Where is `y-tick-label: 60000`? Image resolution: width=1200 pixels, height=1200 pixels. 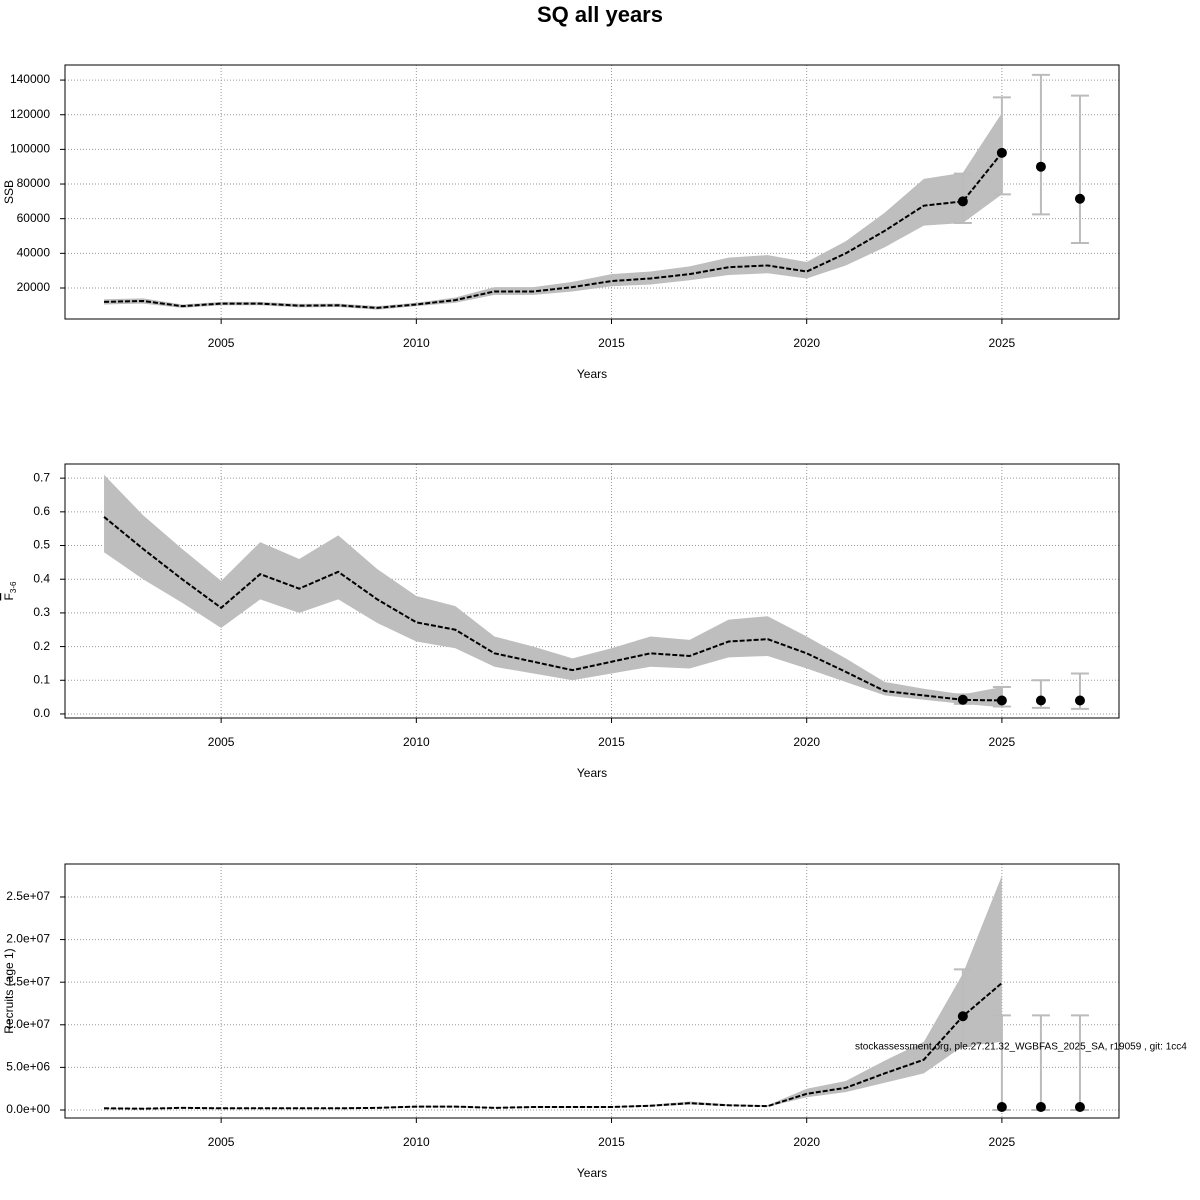
y-tick-label: 60000 is located at coordinates (34, 218).